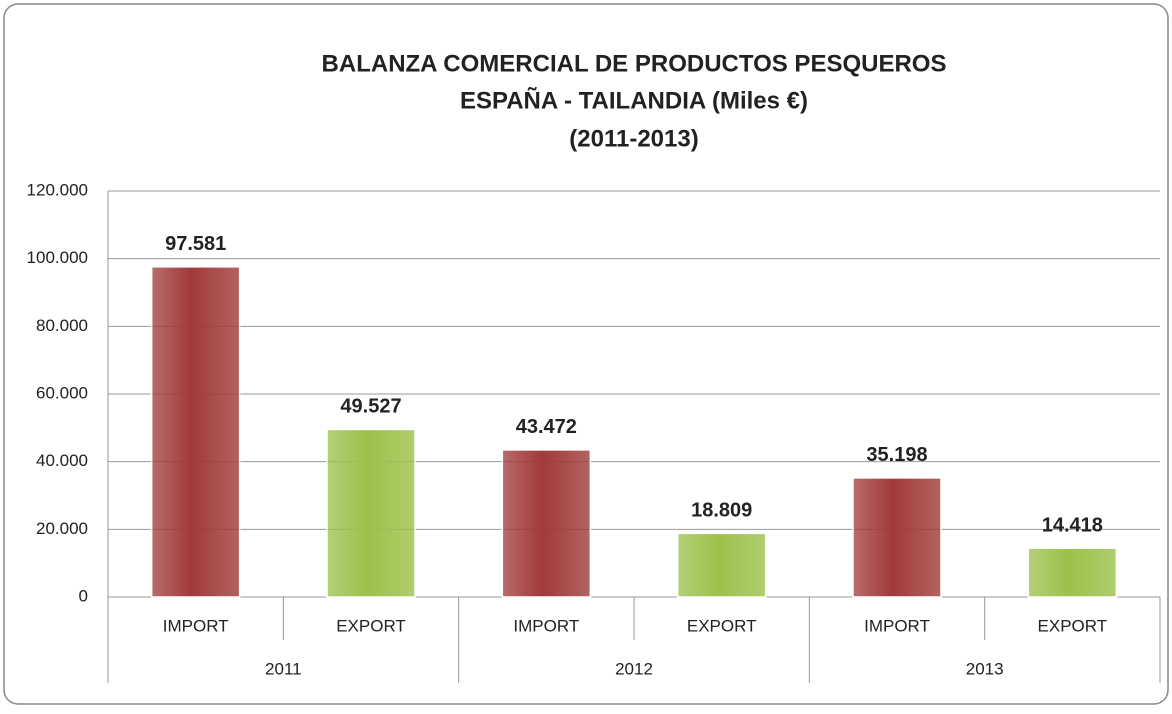 This screenshot has height=714, width=1172. Describe the element at coordinates (83, 595) in the screenshot. I see `y-tick-label: 0` at that location.